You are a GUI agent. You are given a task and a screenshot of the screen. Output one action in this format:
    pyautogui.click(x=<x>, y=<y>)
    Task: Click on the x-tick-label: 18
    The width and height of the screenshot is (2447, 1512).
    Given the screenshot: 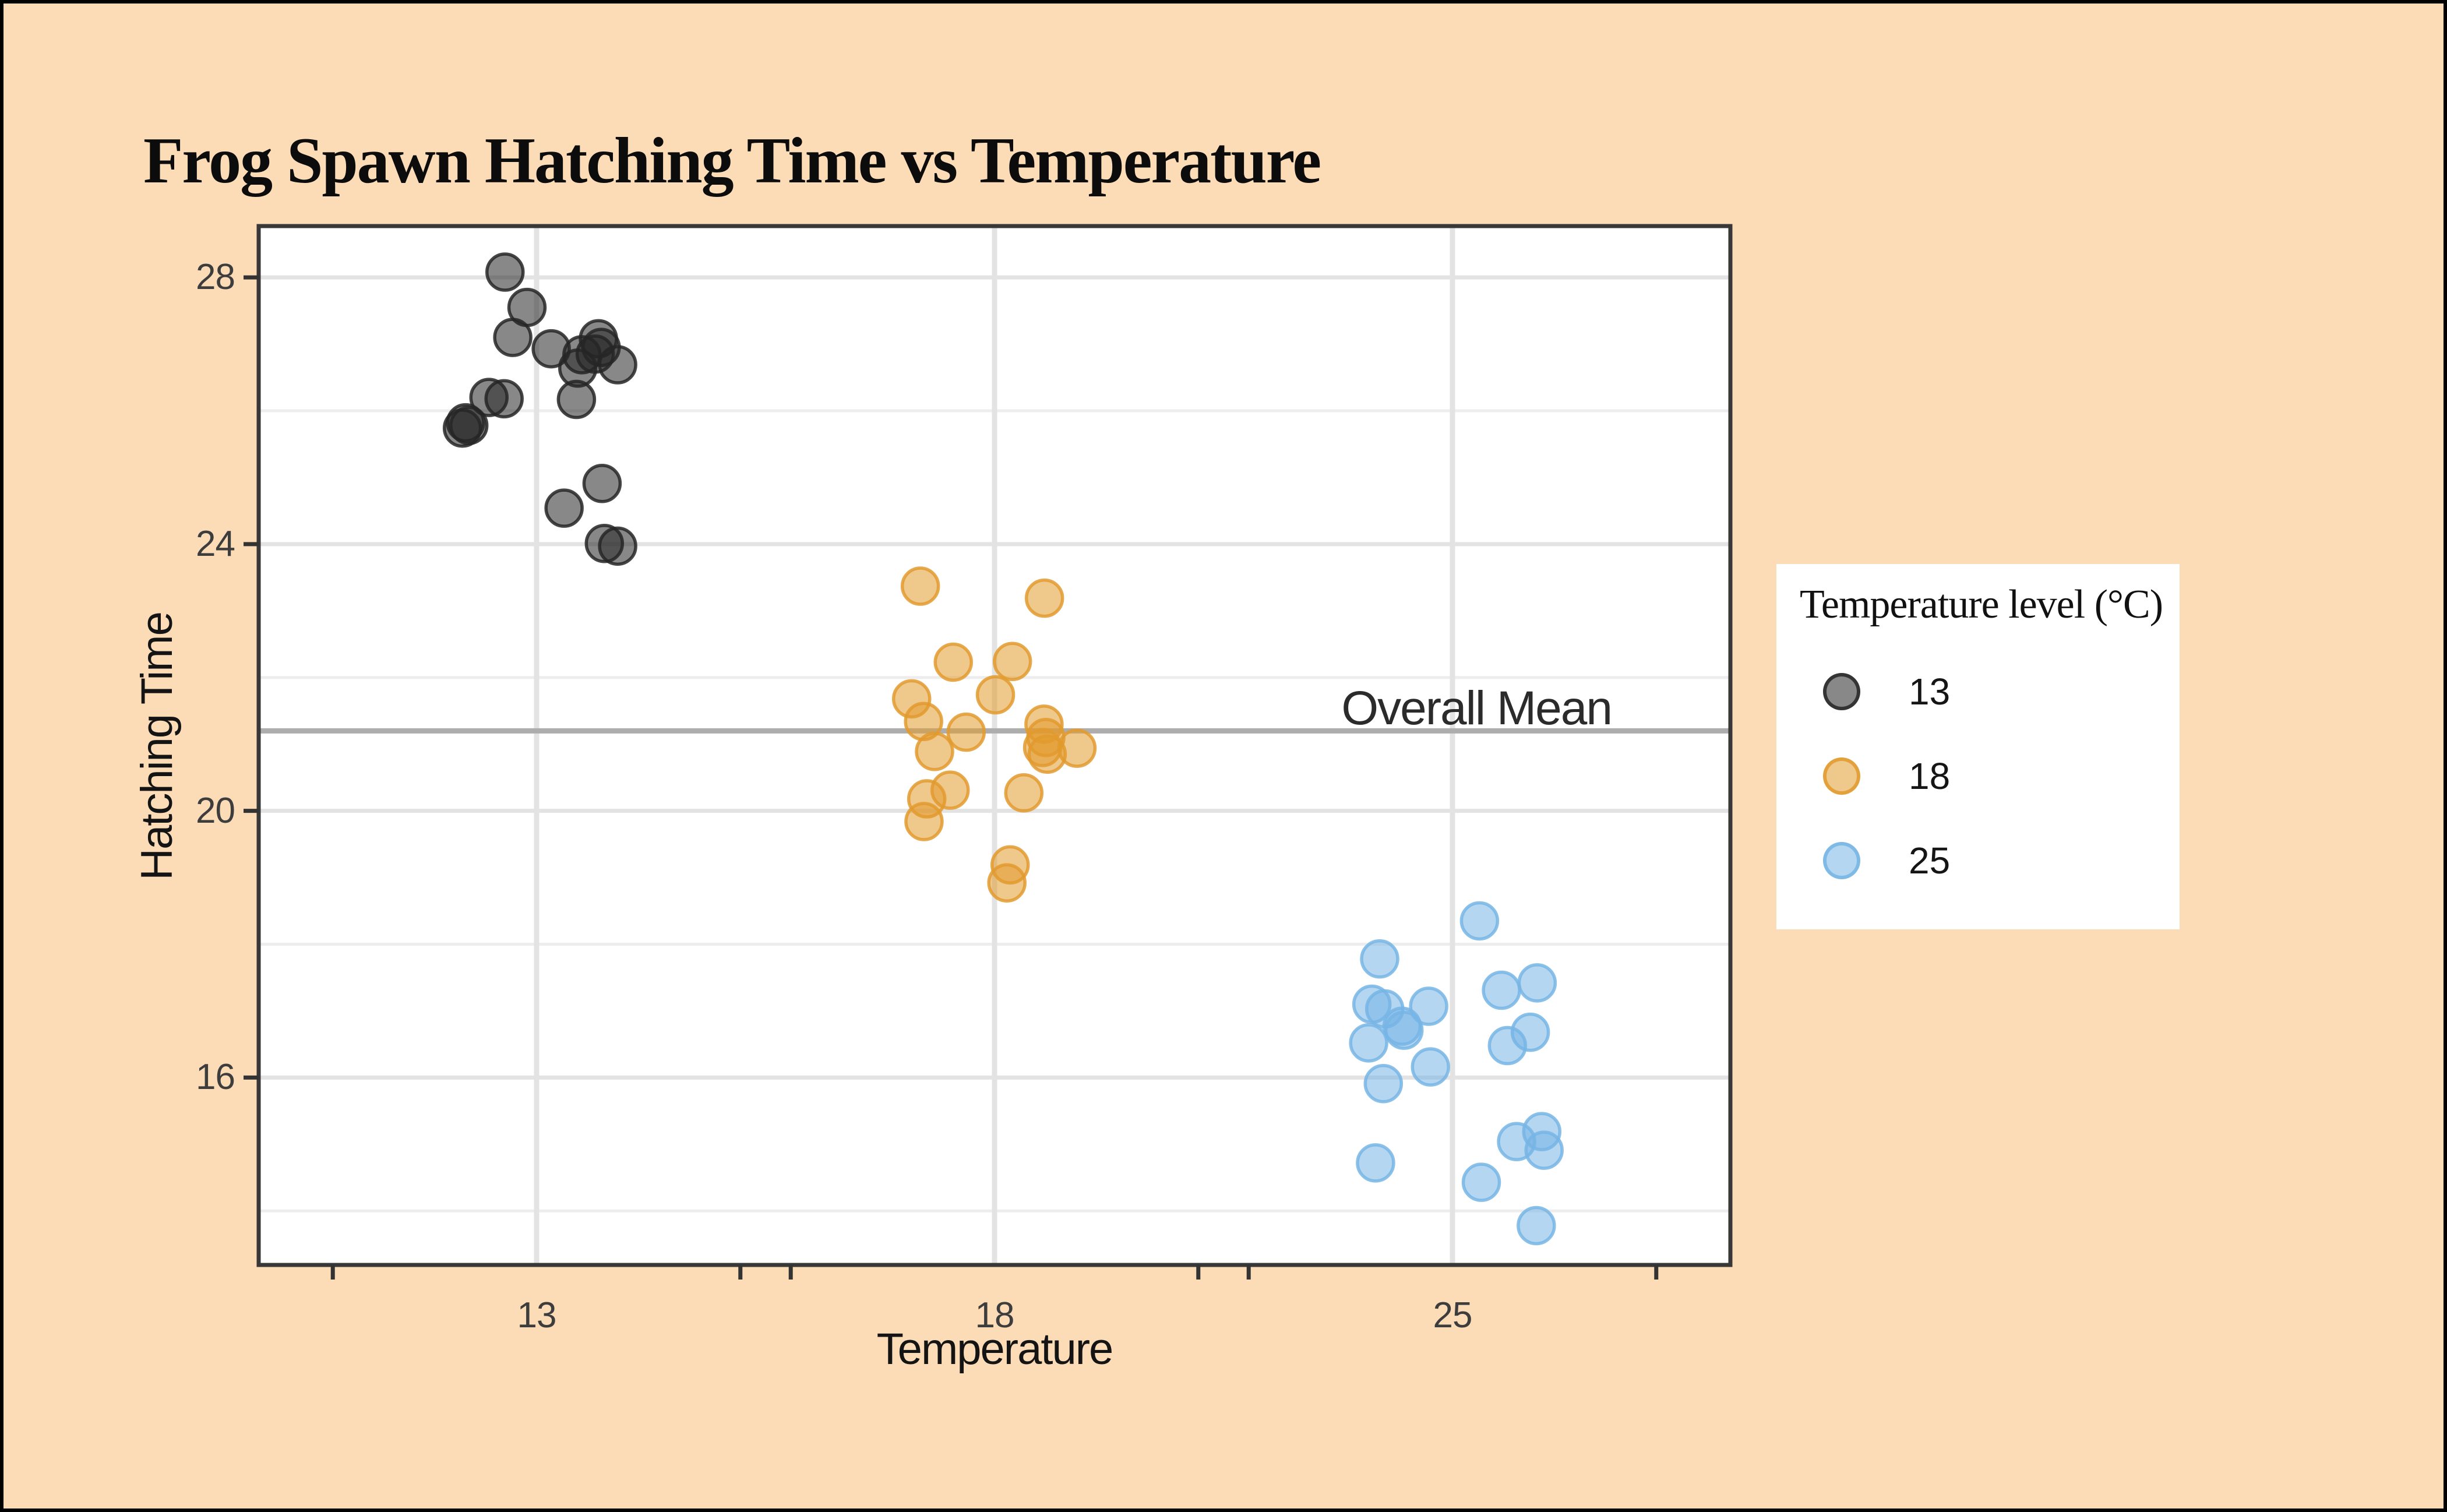 What is the action you would take?
    pyautogui.click(x=995, y=1315)
    